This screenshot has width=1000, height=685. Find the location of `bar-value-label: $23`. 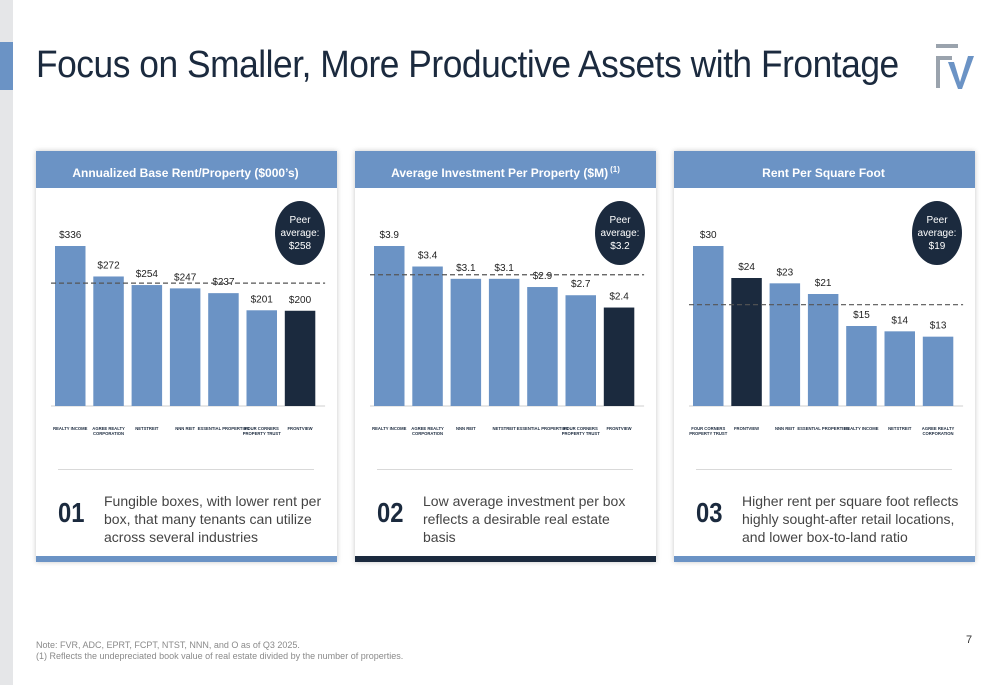

bar-value-label: $23 is located at coordinates (785, 272).